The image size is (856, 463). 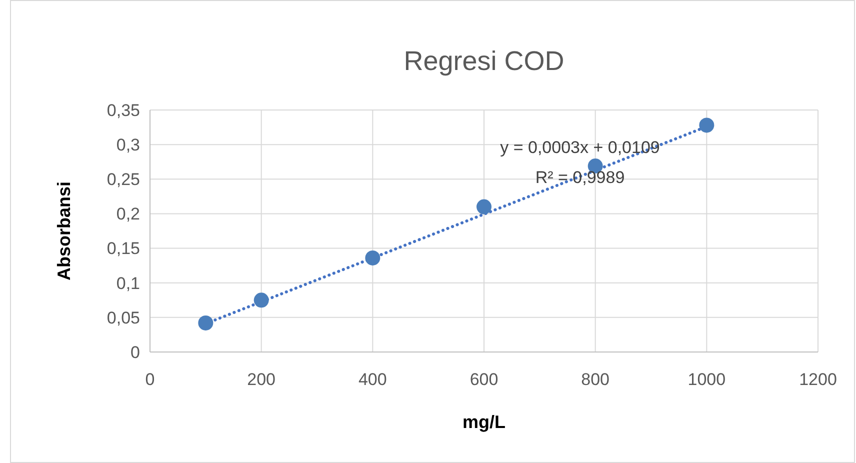 I want to click on x-tick-label: 1000, so click(x=707, y=379).